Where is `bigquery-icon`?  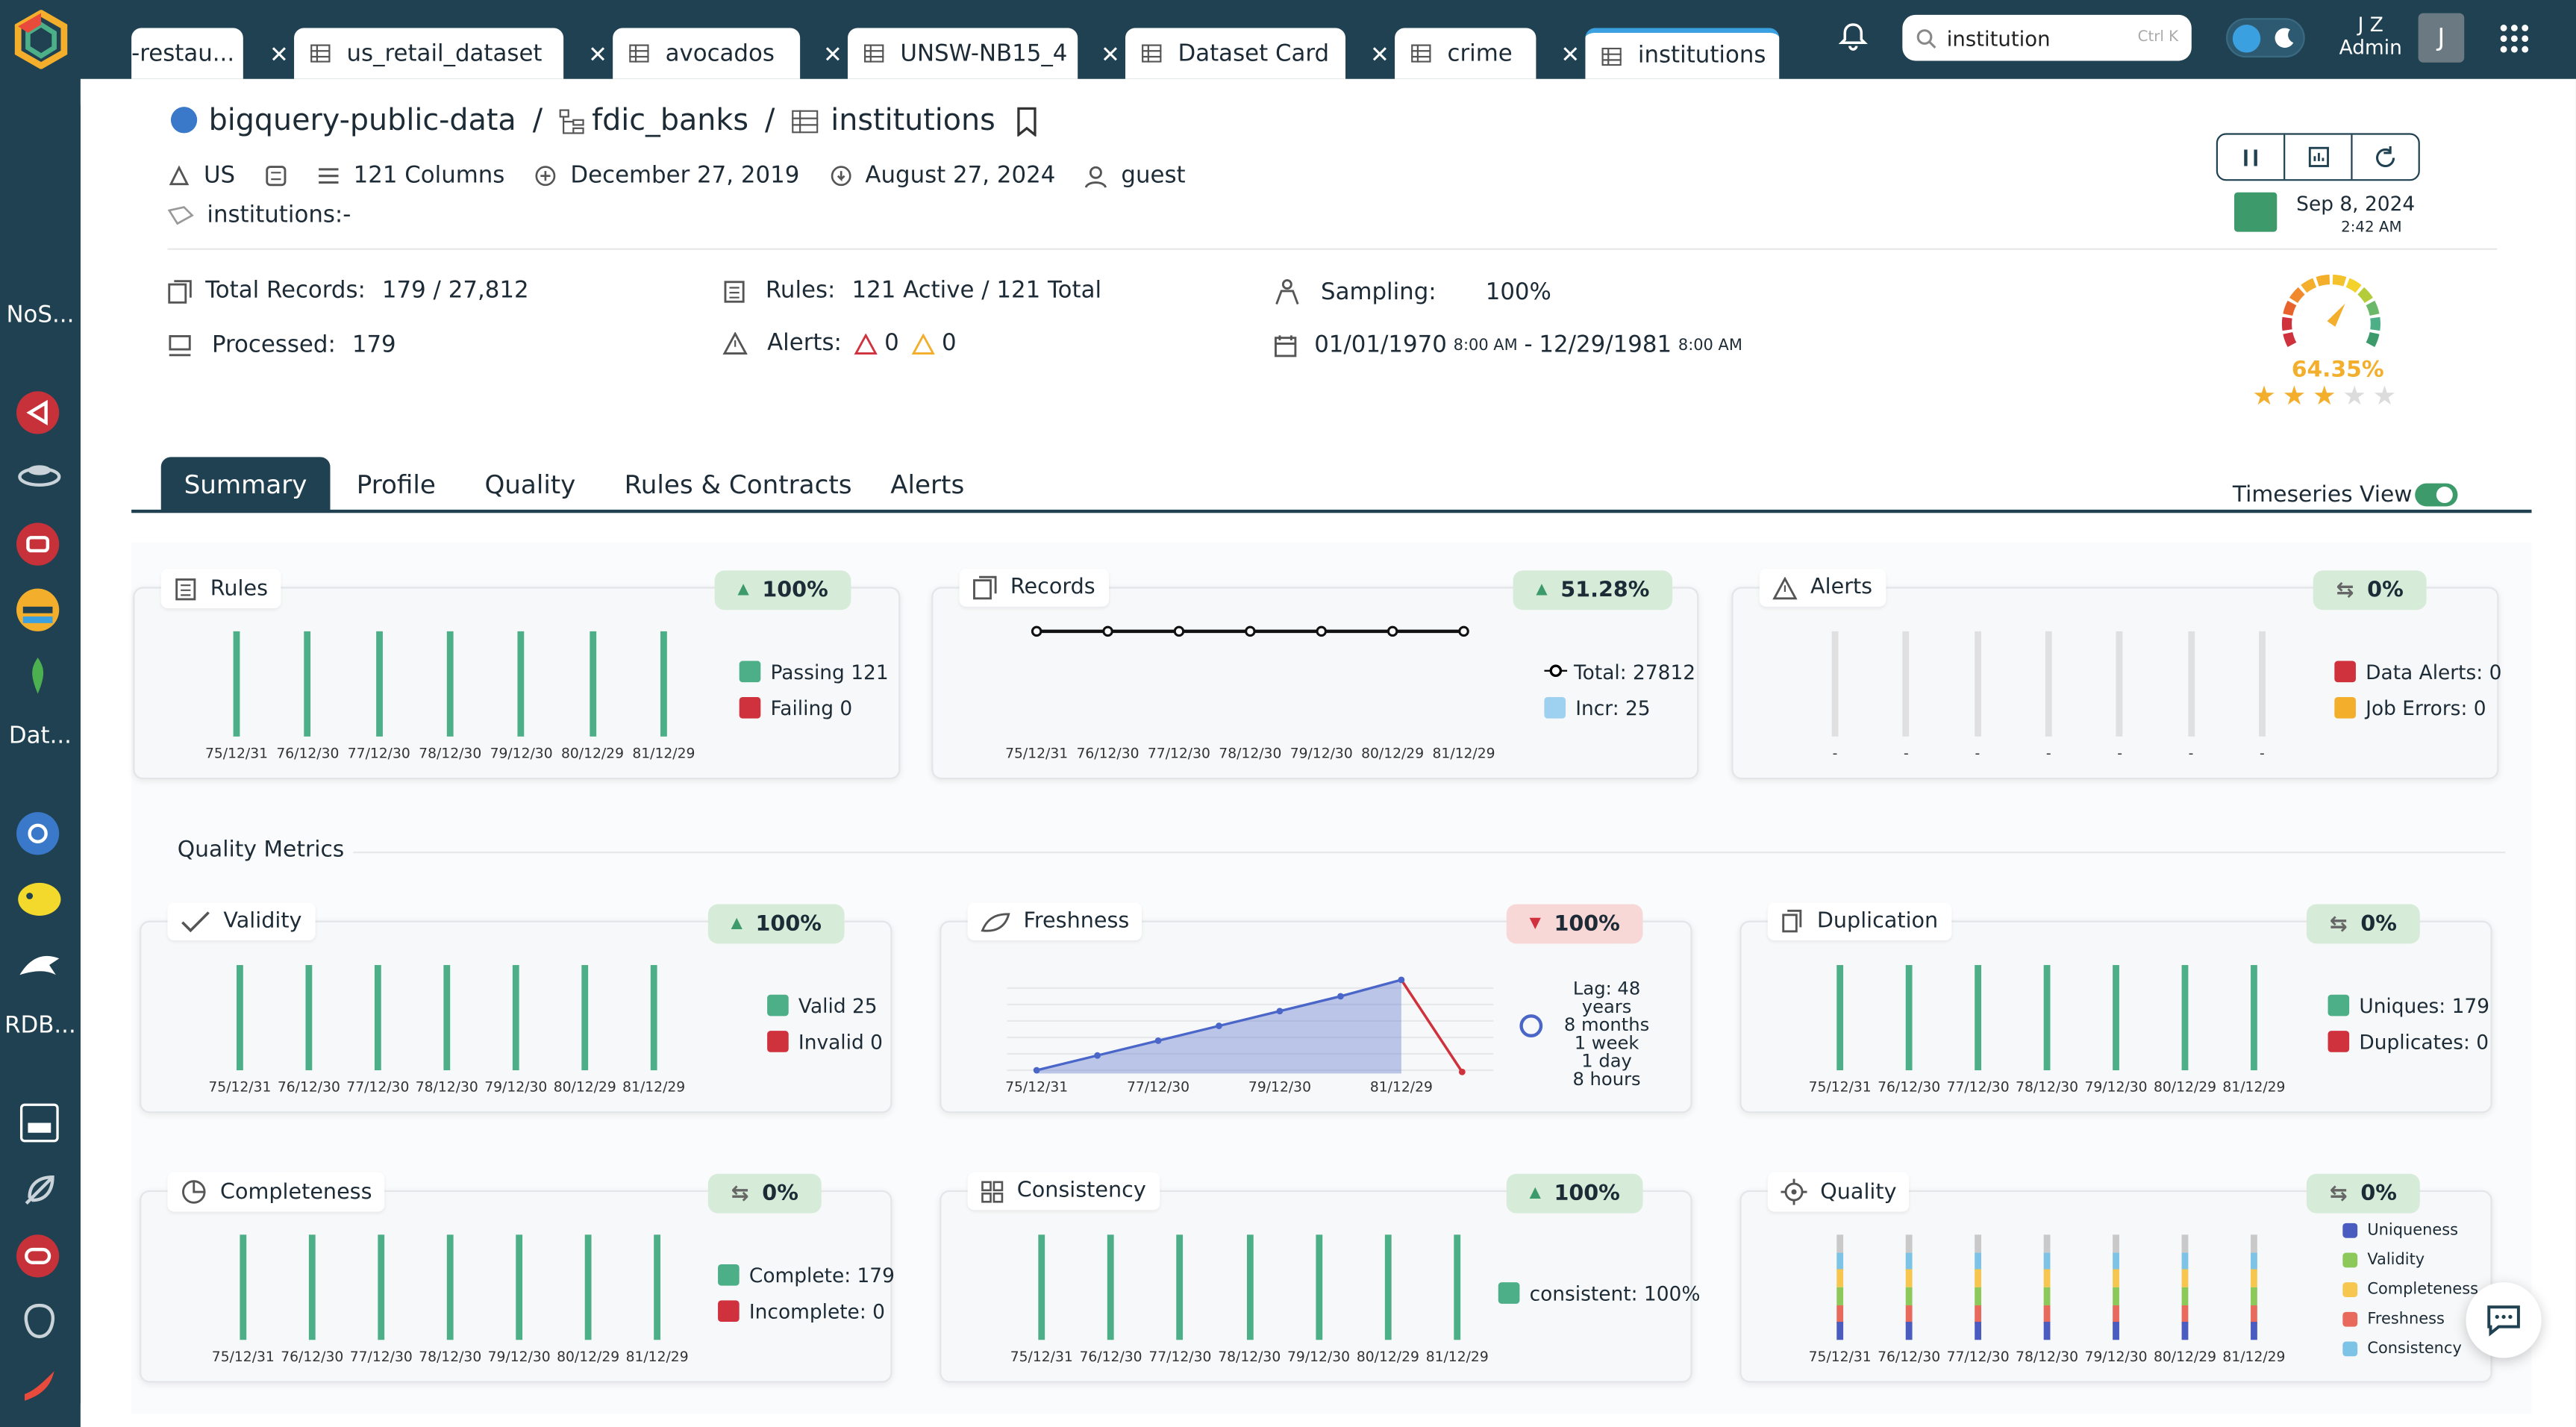 bigquery-icon is located at coordinates (38, 833).